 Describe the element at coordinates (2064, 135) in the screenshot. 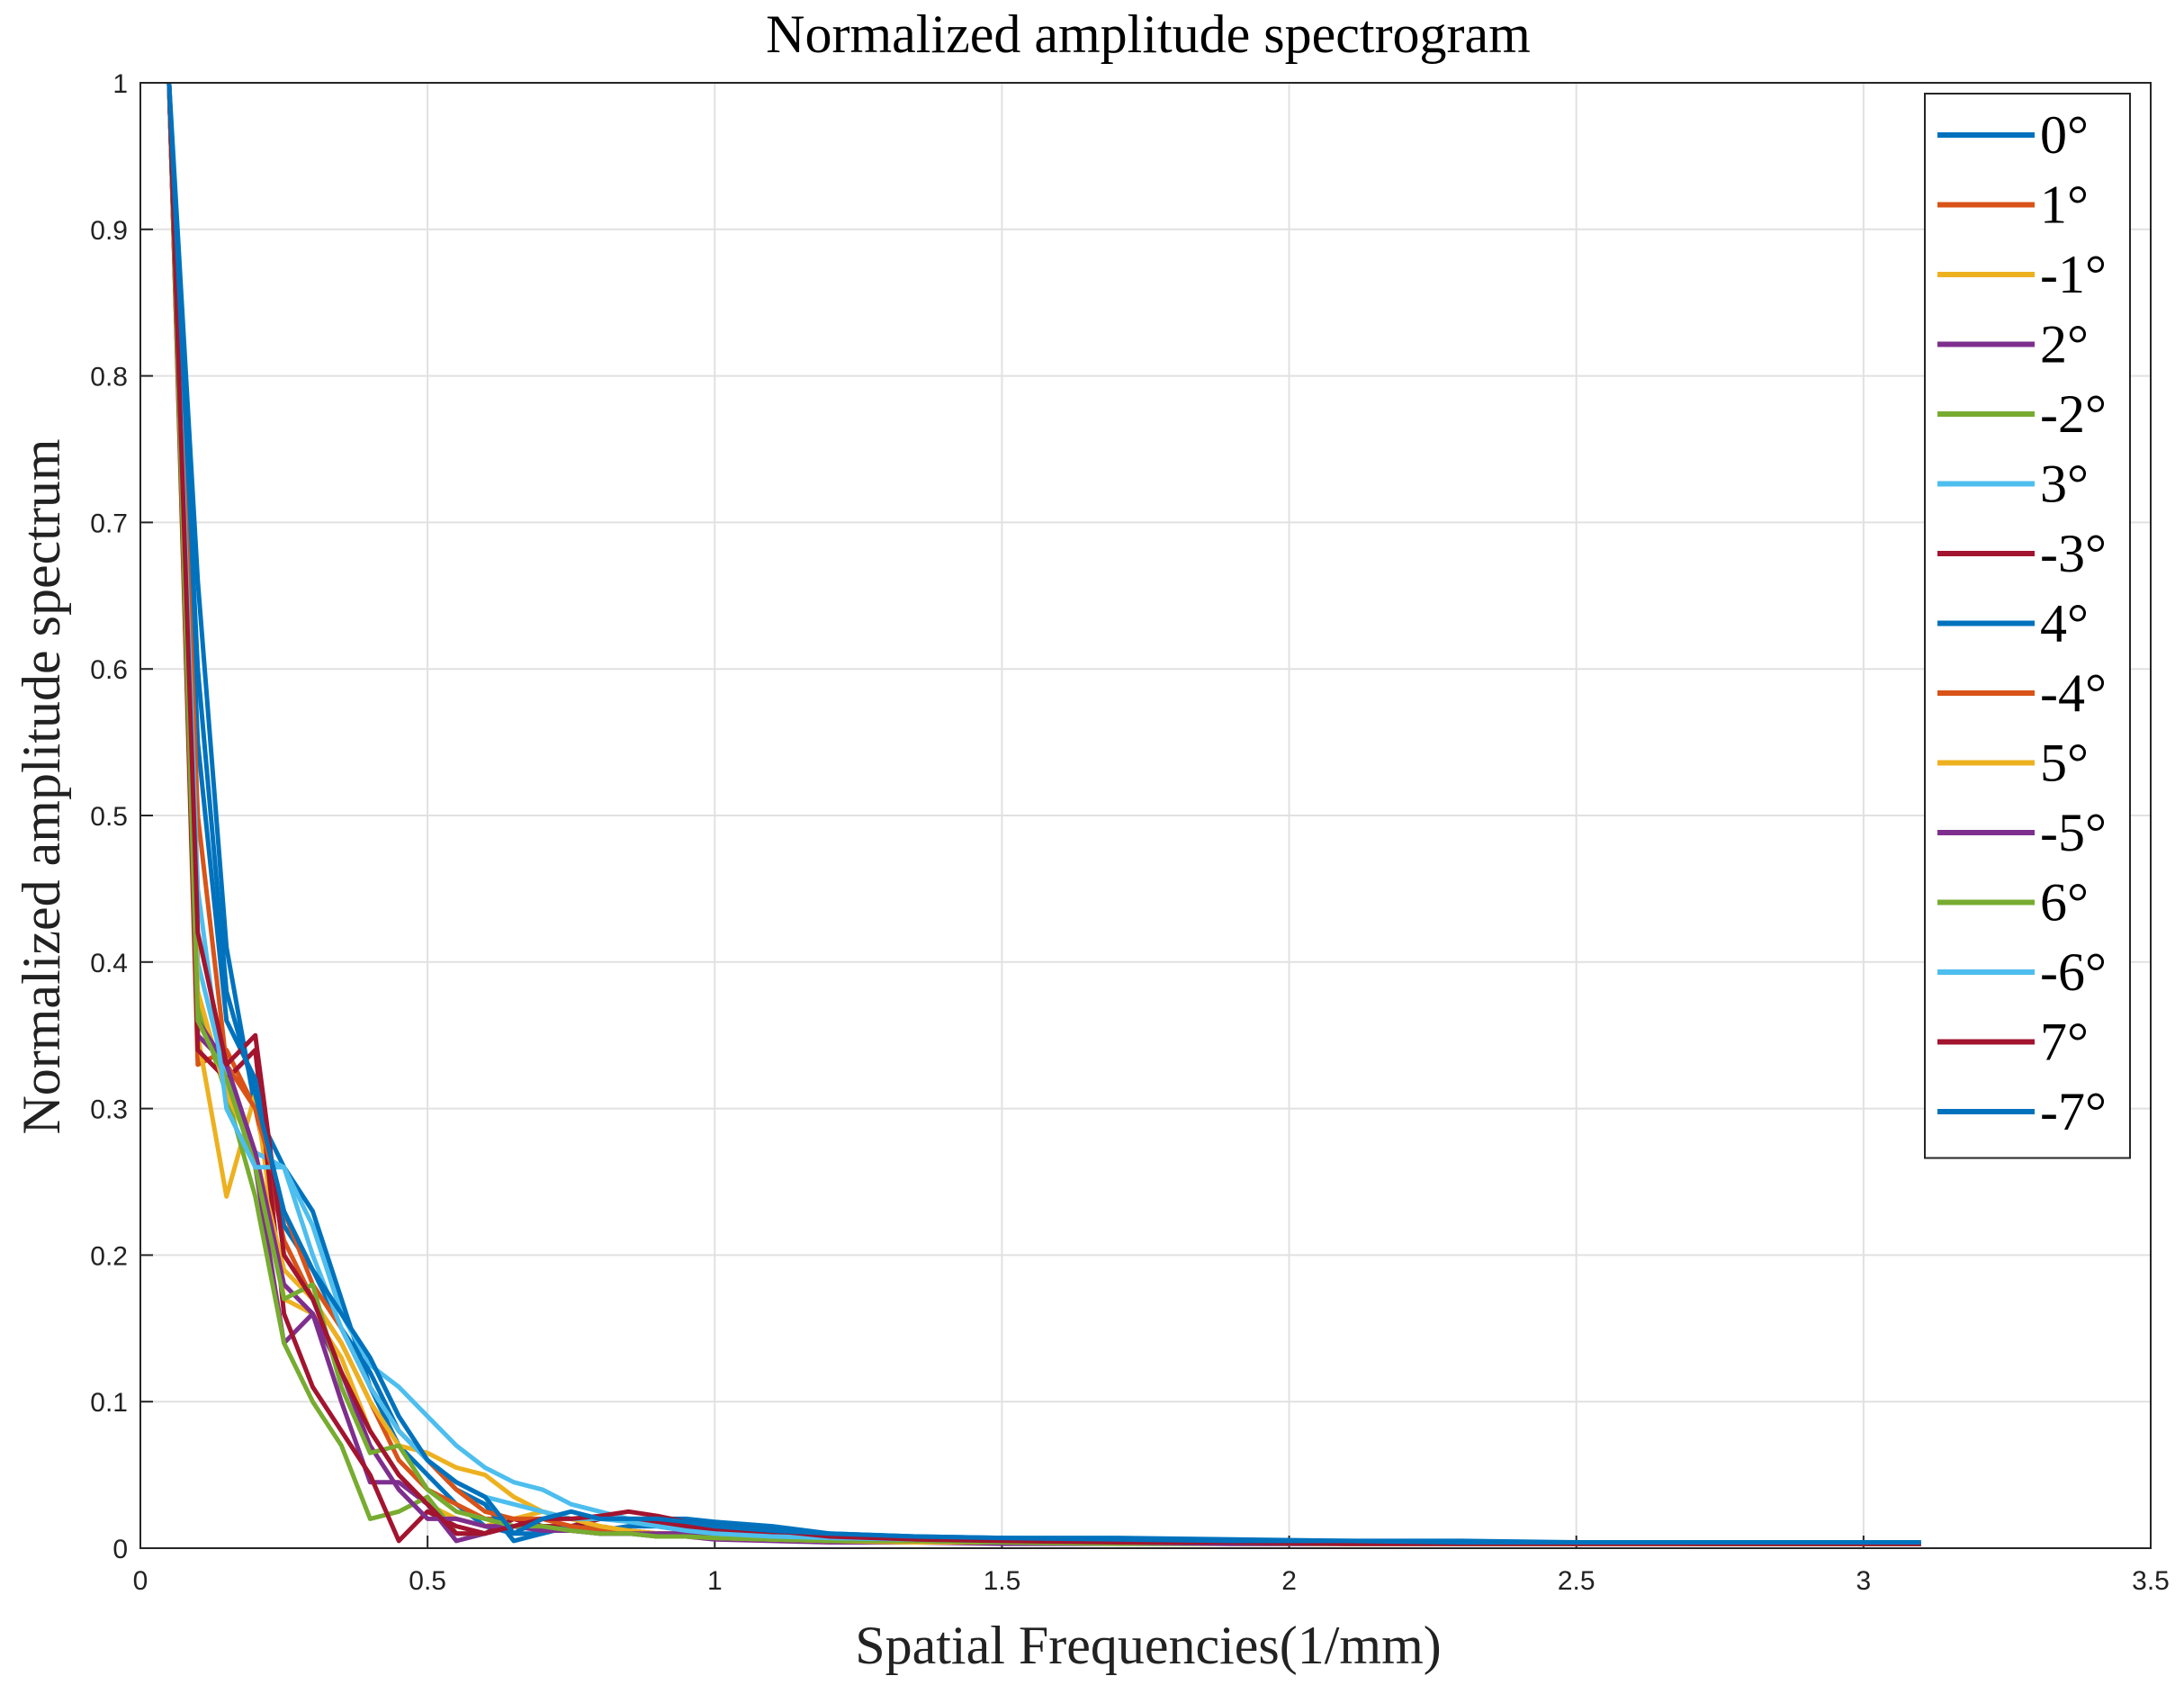

I see `legend-label: 0°` at that location.